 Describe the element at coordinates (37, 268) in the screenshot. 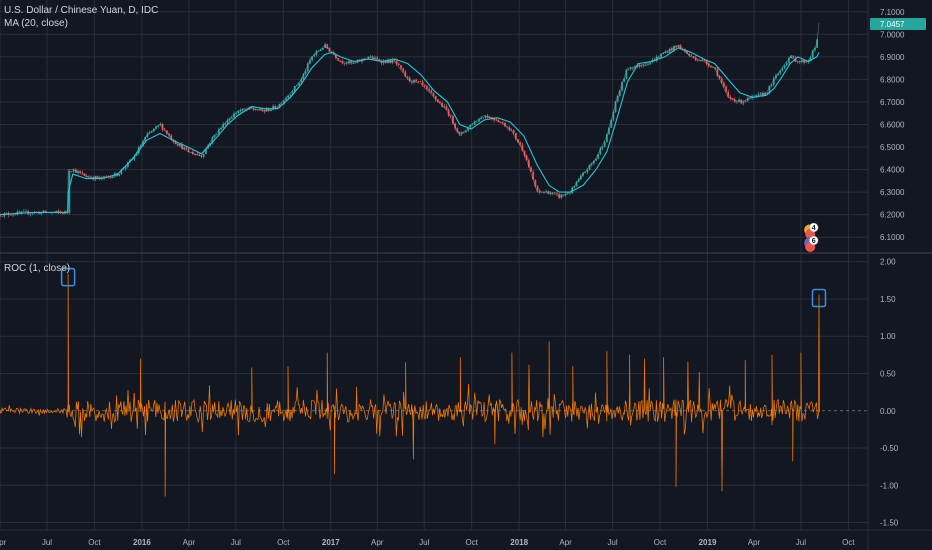

I see `roc-legend: ROC (1, close)` at that location.